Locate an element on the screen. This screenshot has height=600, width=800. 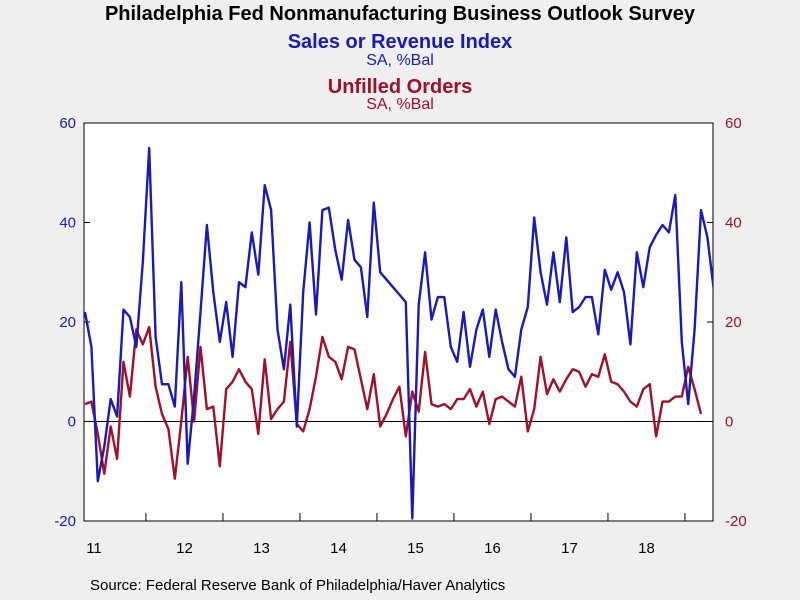
left-tick-label: 20 is located at coordinates (67, 322).